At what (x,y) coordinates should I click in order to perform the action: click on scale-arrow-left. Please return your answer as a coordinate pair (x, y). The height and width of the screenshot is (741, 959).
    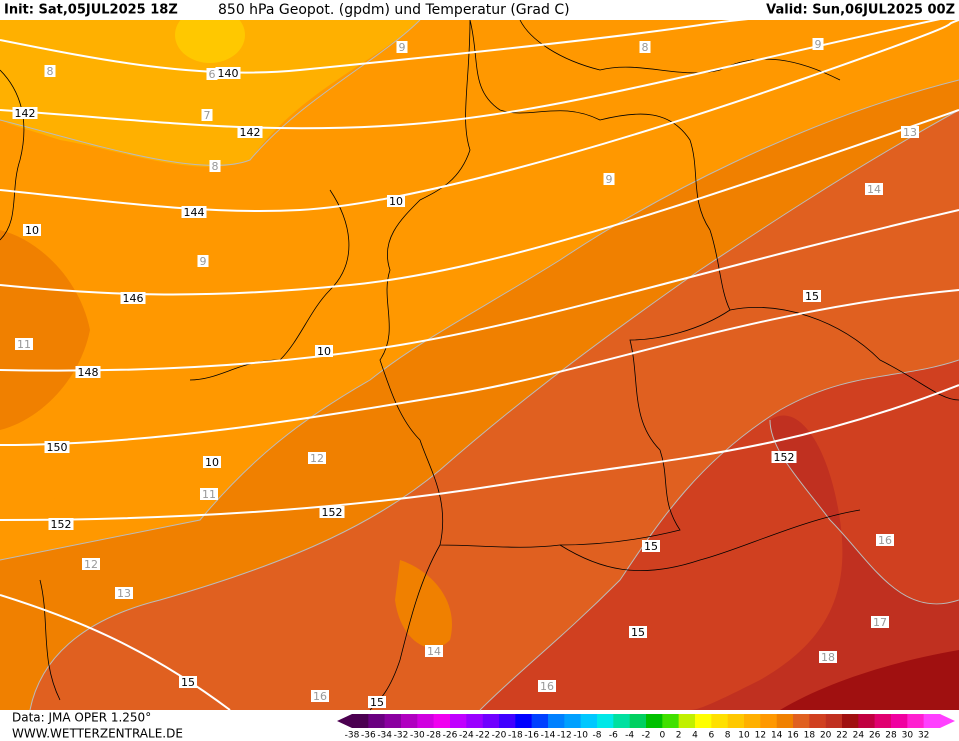
    Looking at the image, I should click on (344, 721).